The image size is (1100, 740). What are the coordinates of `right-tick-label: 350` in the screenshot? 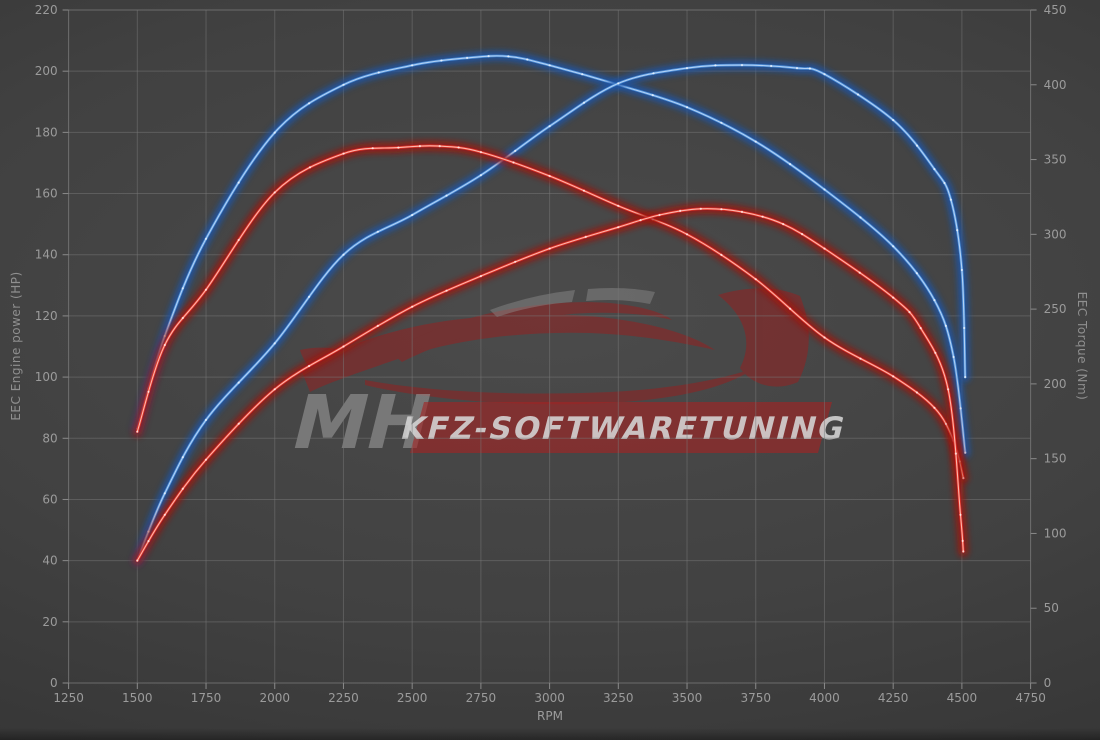 It's located at (1055, 160).